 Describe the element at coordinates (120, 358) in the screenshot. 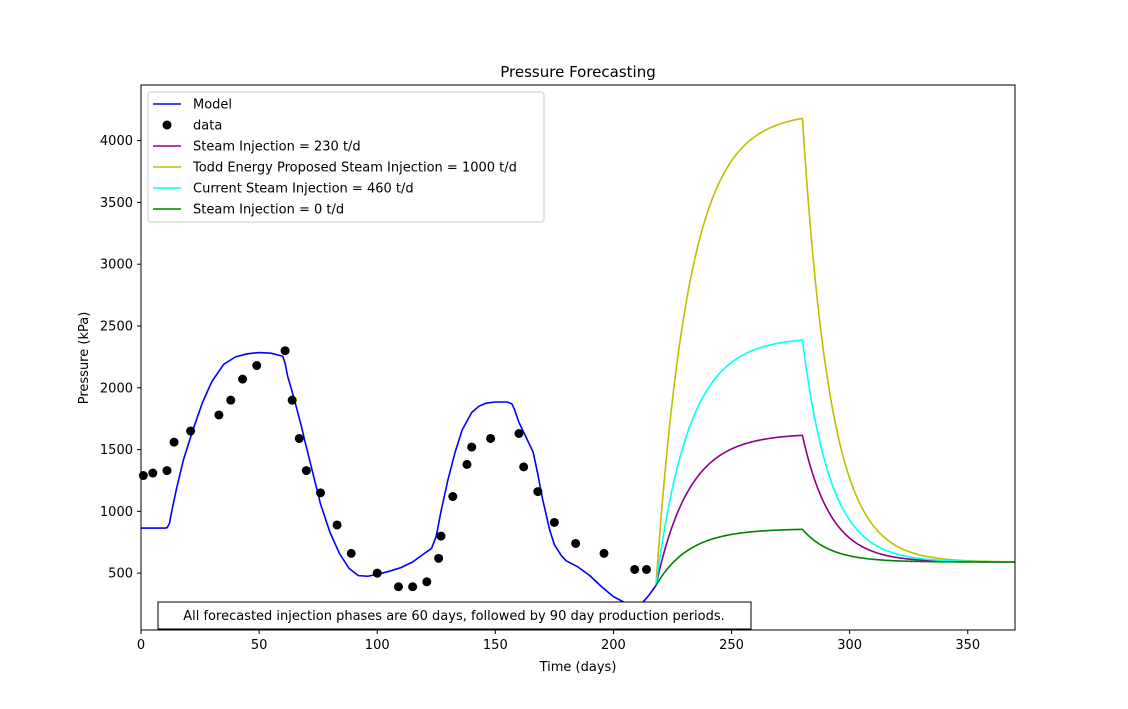

I see `y-axis-ticks: 500 1000 1500 2000 2500 3000 3500 4000` at that location.